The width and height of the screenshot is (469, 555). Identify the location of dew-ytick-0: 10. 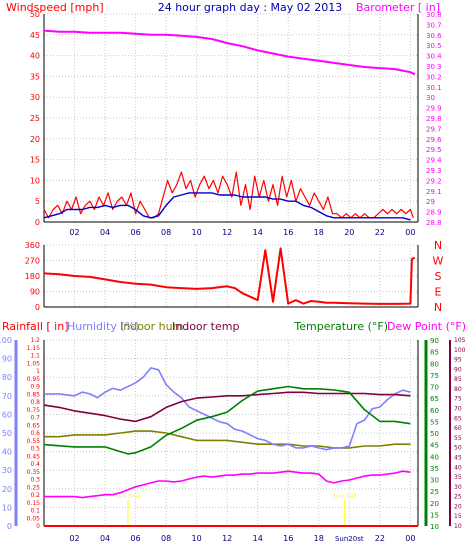
(458, 526).